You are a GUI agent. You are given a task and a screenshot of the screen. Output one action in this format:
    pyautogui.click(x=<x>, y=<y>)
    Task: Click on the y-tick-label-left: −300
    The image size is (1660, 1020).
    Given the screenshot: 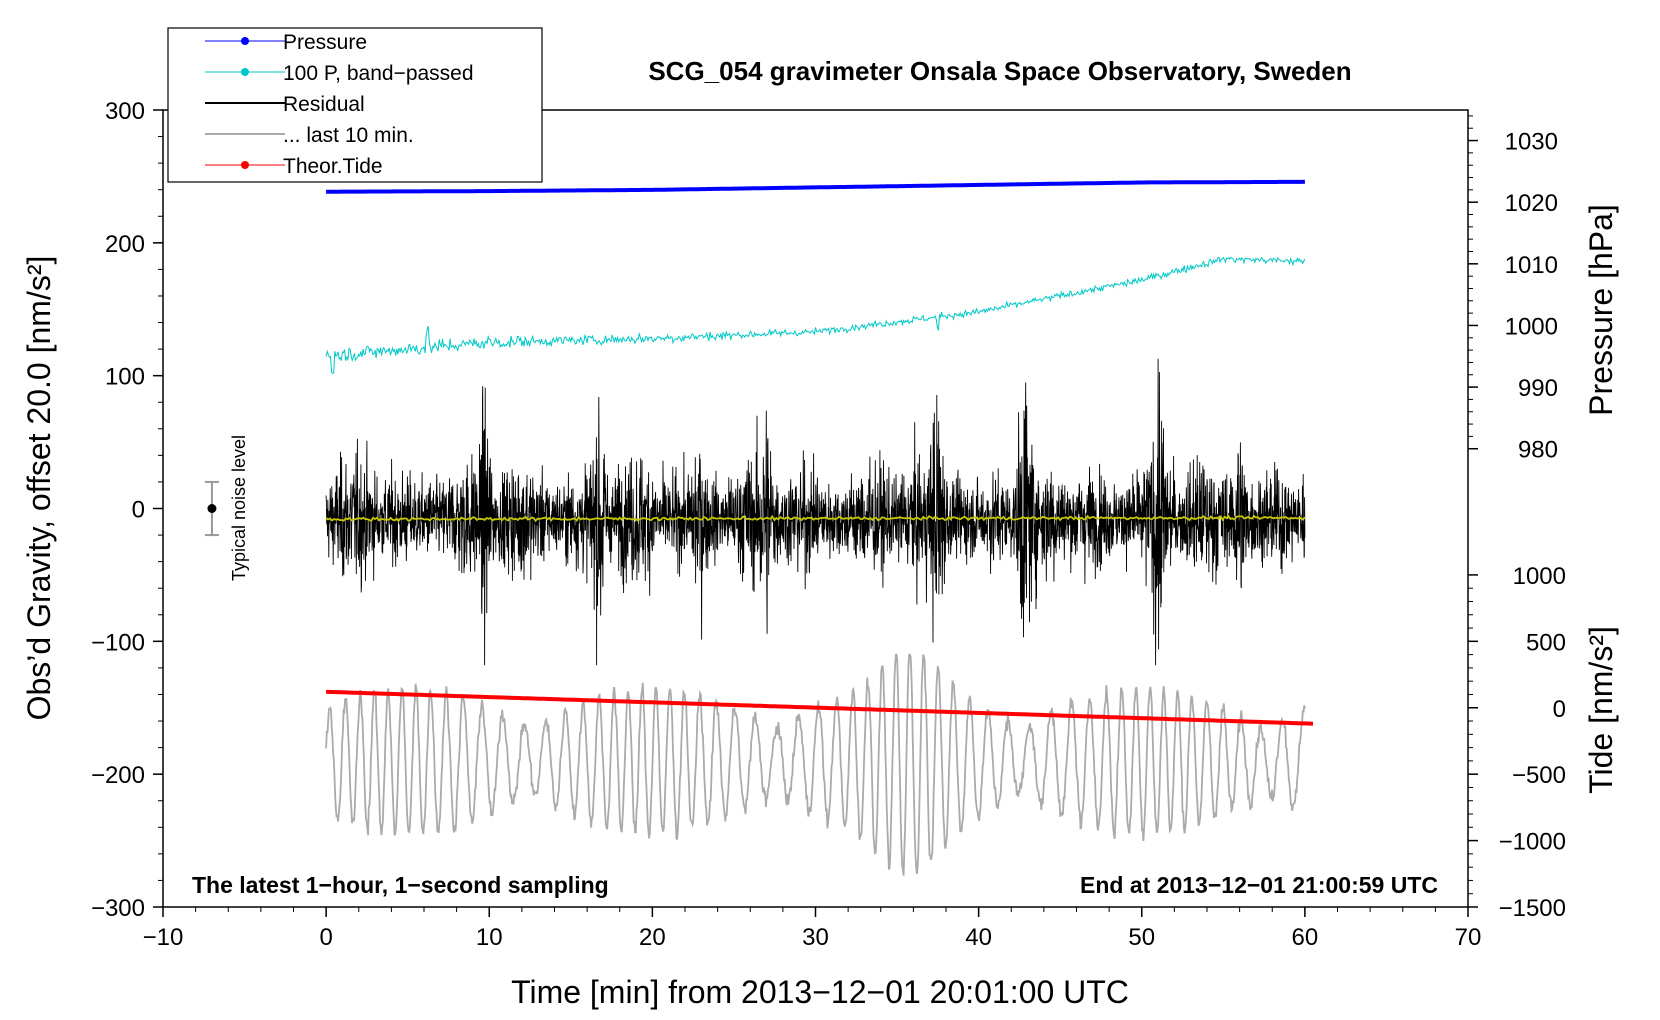 What is the action you would take?
    pyautogui.click(x=118, y=908)
    